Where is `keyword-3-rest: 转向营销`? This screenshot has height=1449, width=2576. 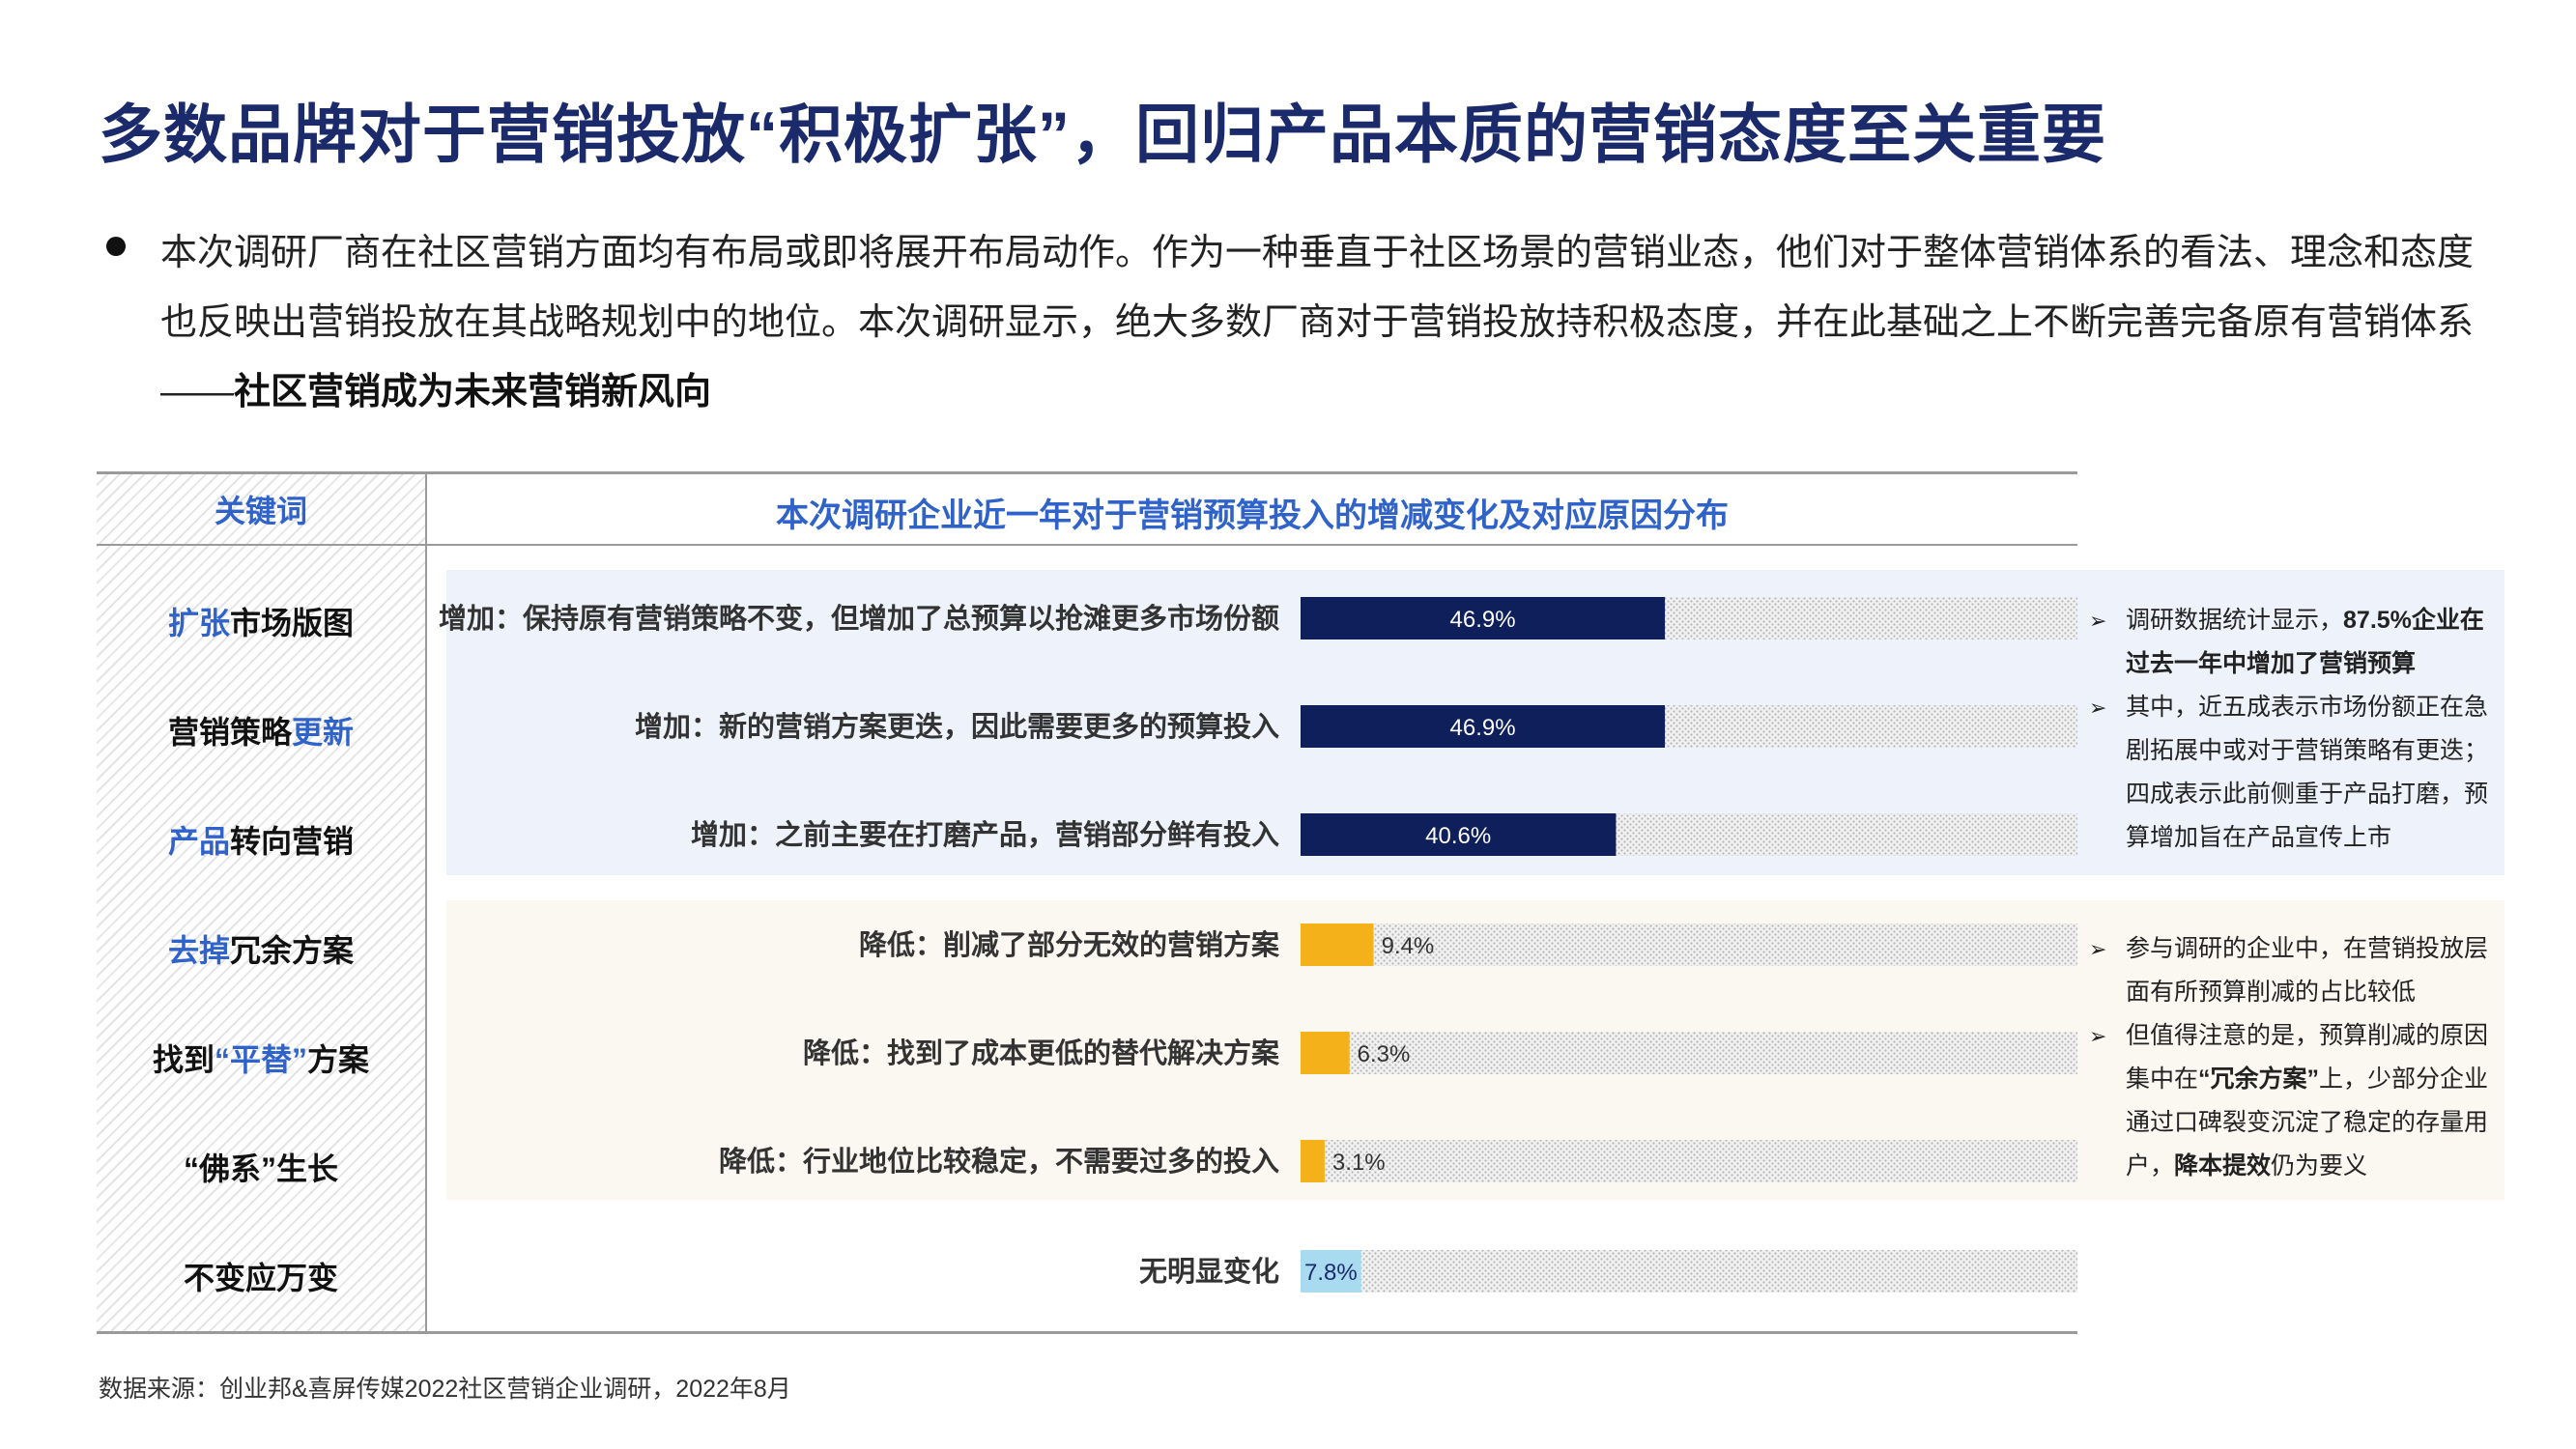 keyword-3-rest: 转向营销 is located at coordinates (293, 841).